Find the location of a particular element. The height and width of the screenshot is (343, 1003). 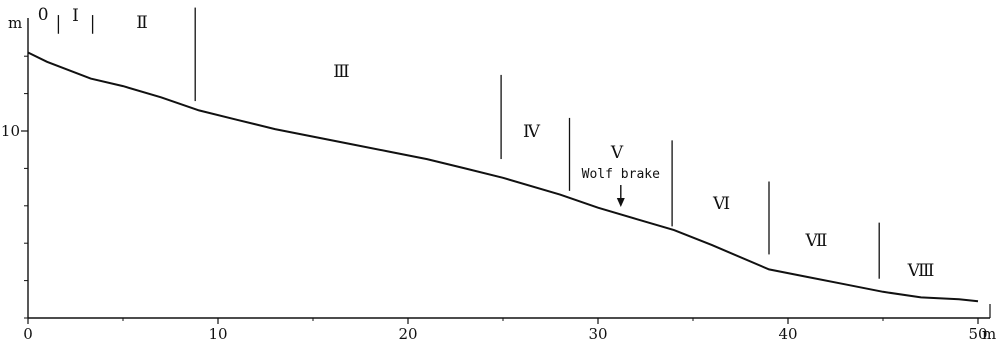

zone-label-0: 0 is located at coordinates (43, 15).